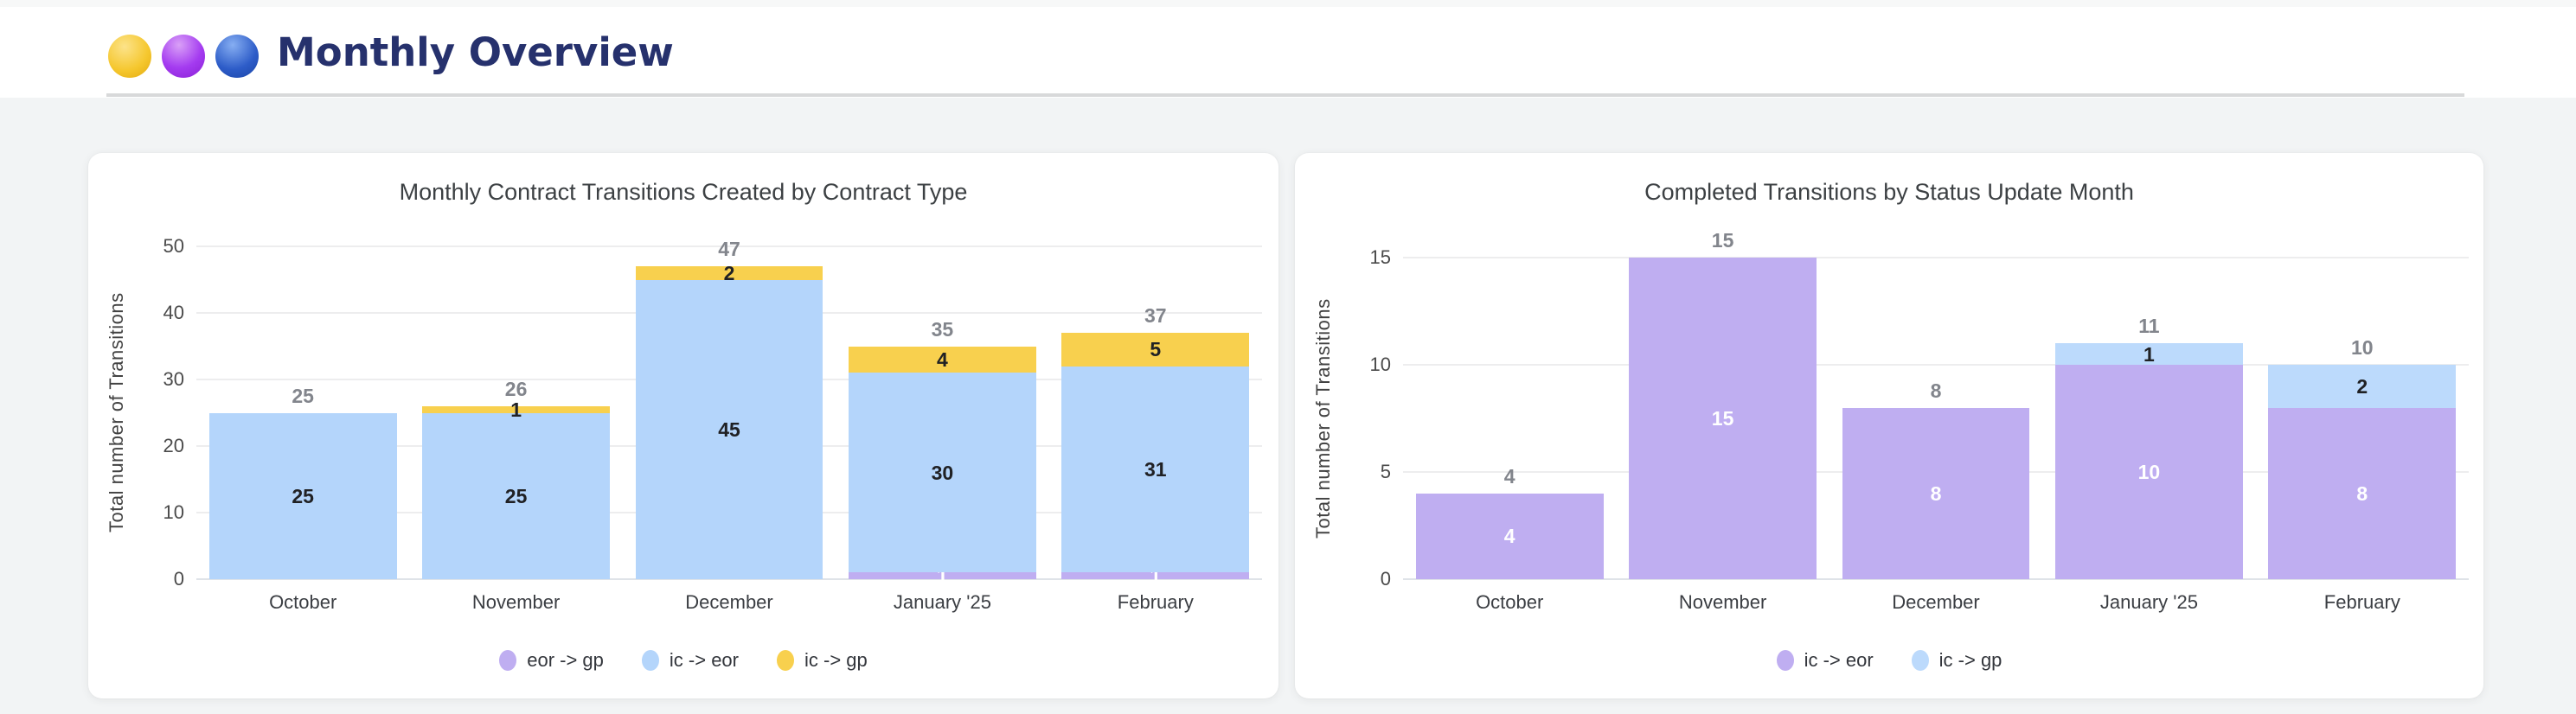  Describe the element at coordinates (1288, 4) in the screenshot. I see `window-top-edge` at that location.